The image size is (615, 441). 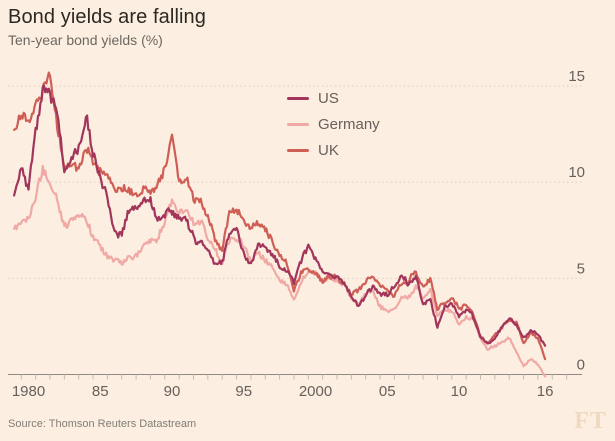 I want to click on legend-swatch-uk, so click(x=298, y=150).